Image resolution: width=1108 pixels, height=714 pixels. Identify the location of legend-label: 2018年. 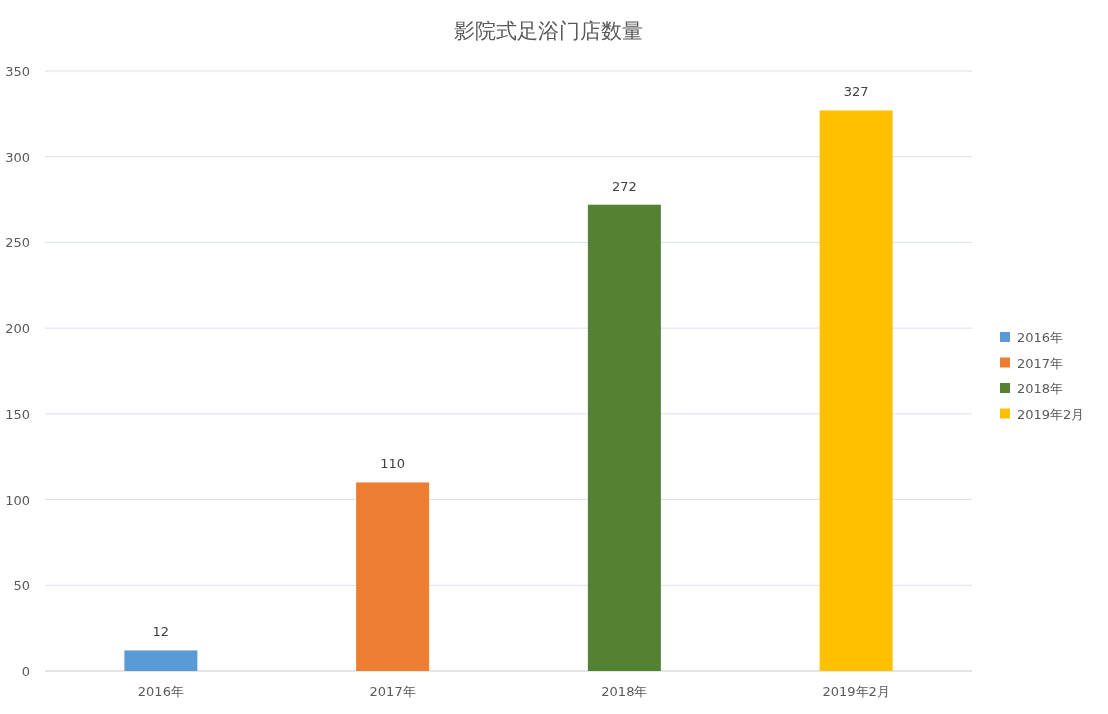
(1040, 388).